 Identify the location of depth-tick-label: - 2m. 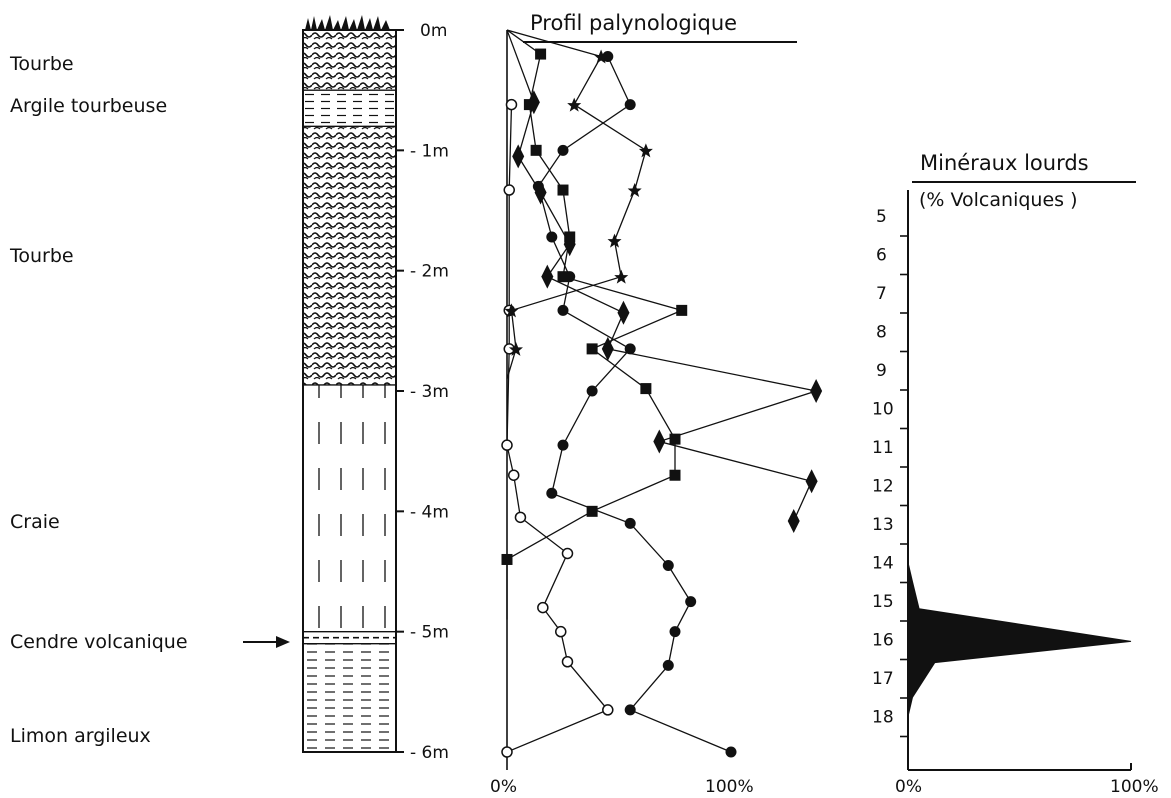
(429, 272).